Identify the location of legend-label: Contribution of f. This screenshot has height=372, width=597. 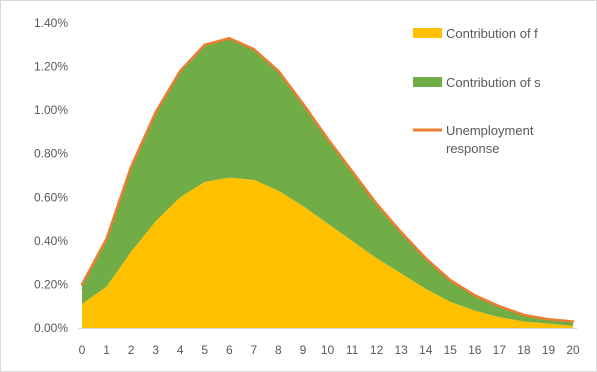
(492, 33).